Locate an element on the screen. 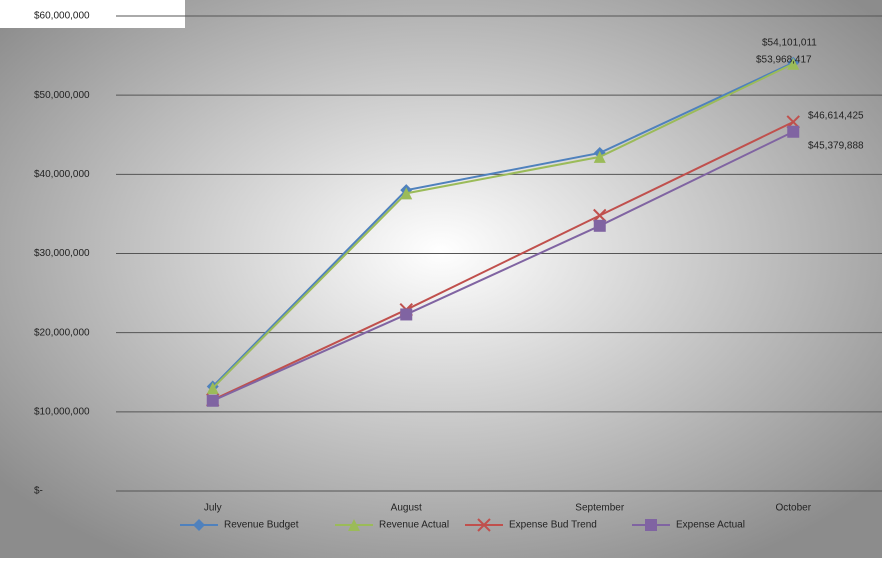  data-label: $54,101,011 is located at coordinates (789, 42).